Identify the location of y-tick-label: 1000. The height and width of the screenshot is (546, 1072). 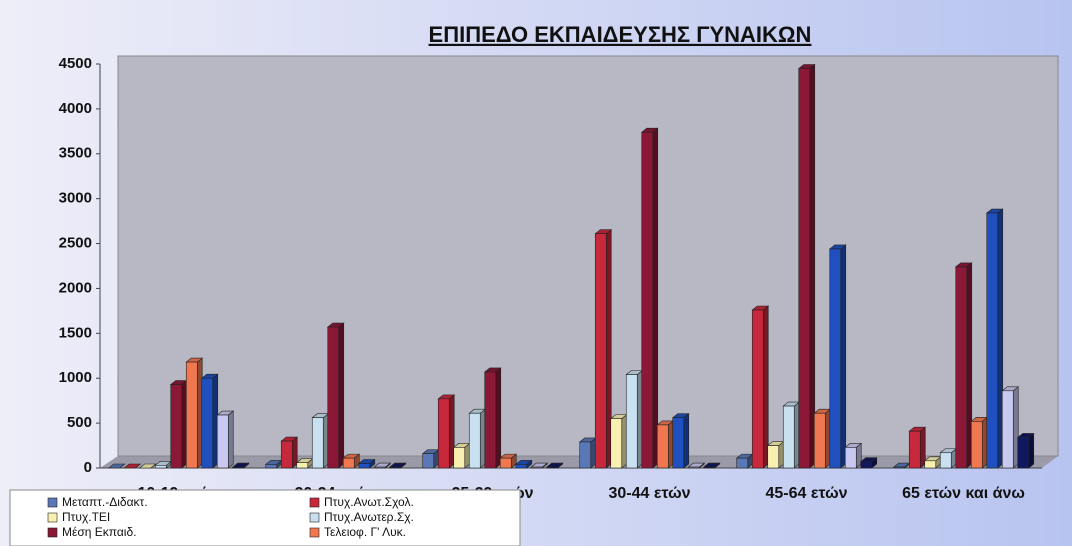
(75, 377).